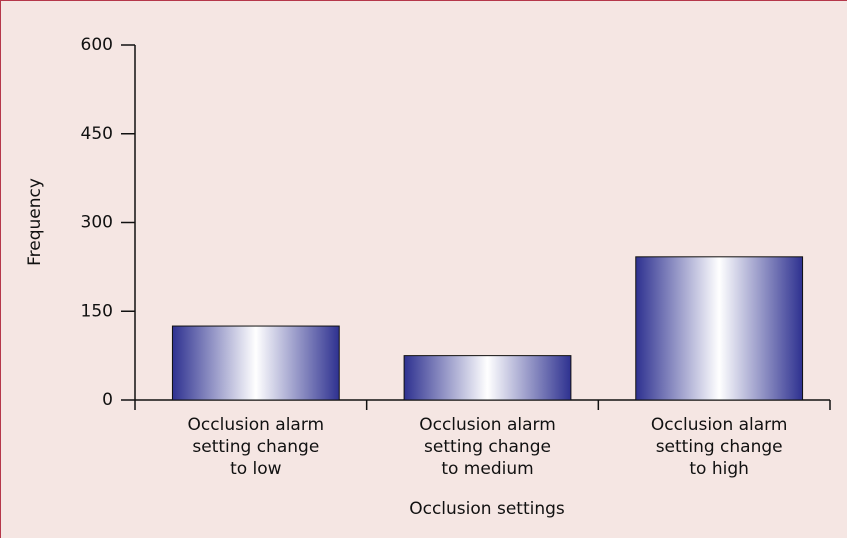  What do you see at coordinates (256, 469) in the screenshot?
I see `x-tick-label-line: to low` at bounding box center [256, 469].